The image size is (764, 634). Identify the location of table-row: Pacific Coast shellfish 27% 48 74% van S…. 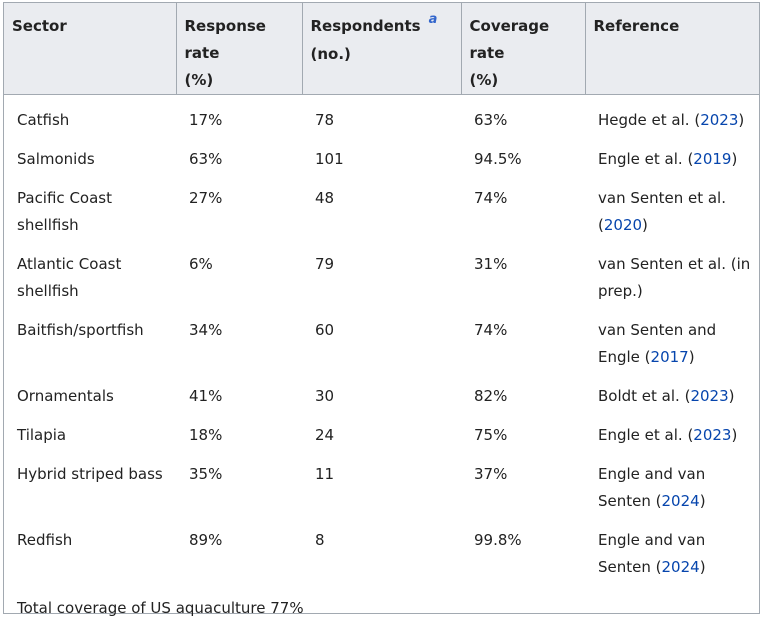
(381, 218).